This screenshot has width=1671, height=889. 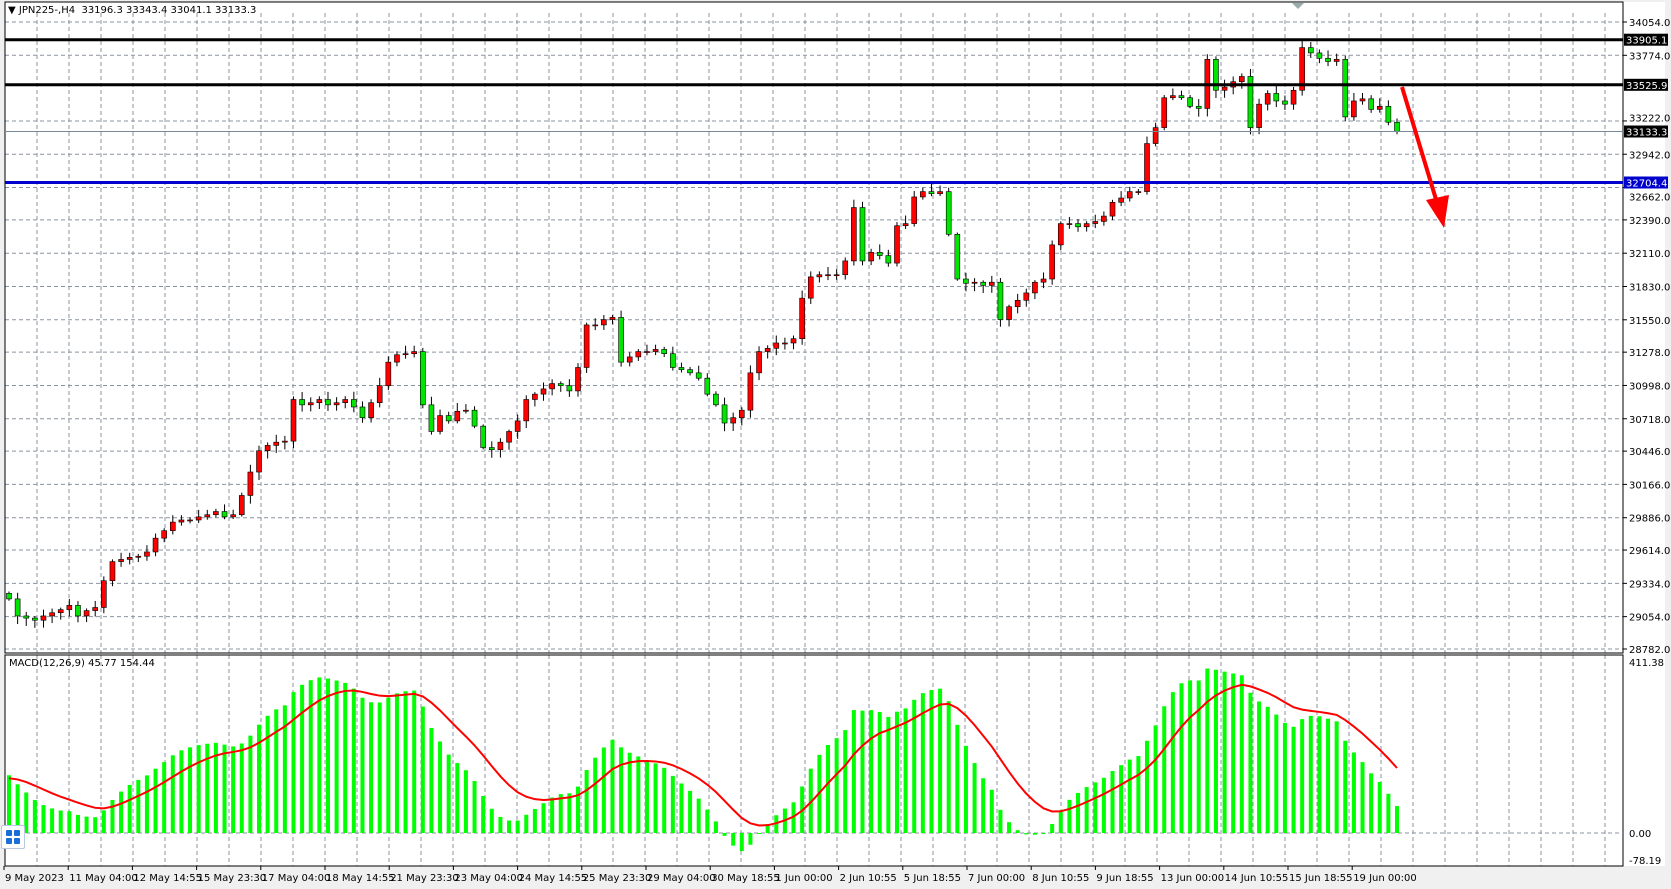 What do you see at coordinates (1646, 184) in the screenshot?
I see `level-price-label: 32704.4` at bounding box center [1646, 184].